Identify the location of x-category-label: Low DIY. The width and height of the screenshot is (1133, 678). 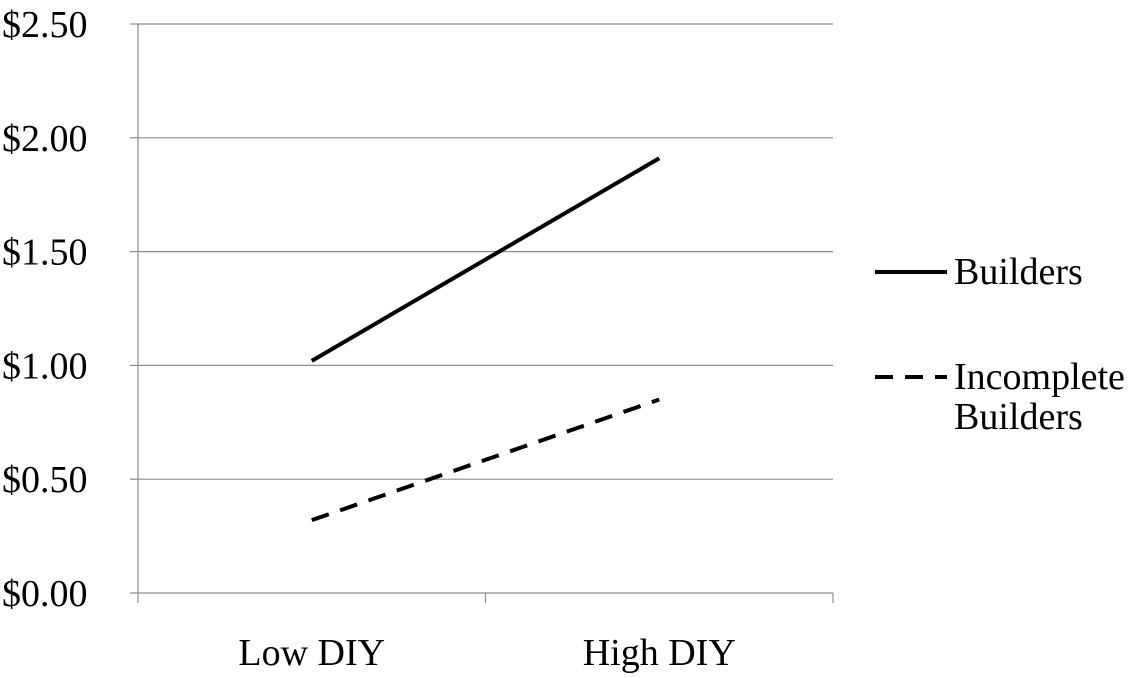
(311, 652).